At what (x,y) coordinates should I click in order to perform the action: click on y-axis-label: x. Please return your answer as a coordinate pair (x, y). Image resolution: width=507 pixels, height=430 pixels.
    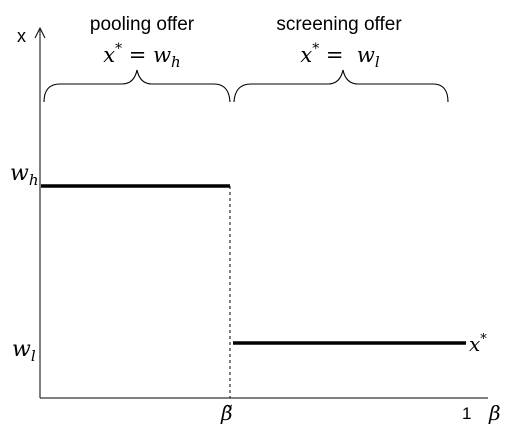
    Looking at the image, I should click on (21, 36).